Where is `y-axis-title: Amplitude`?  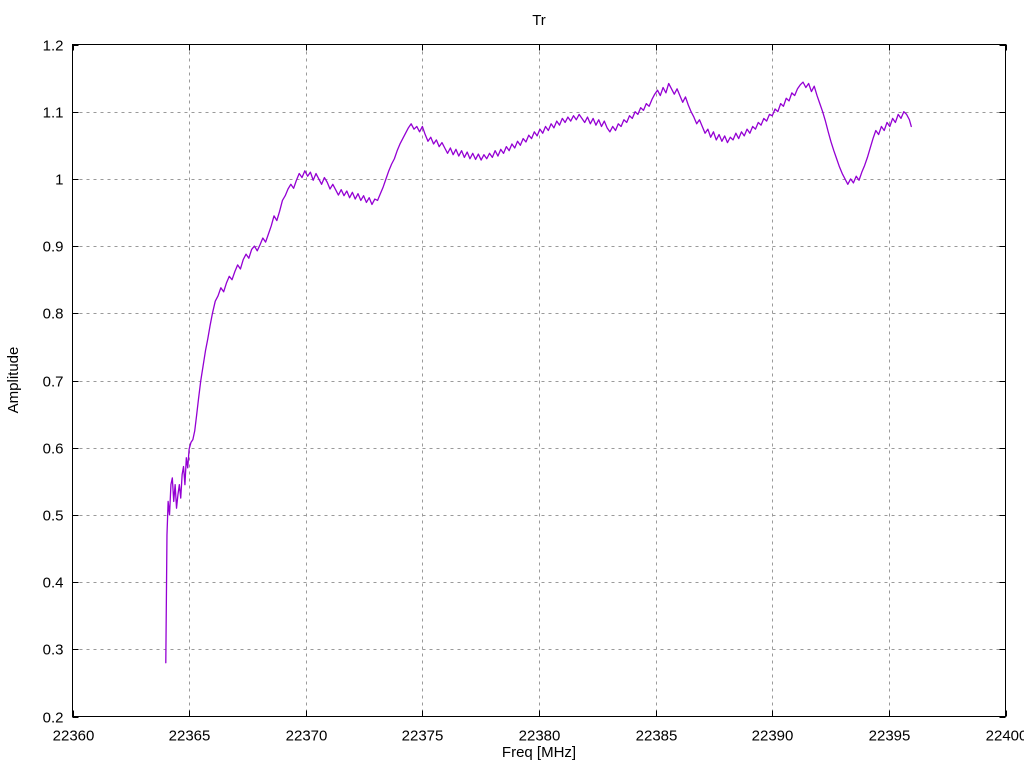 y-axis-title: Amplitude is located at coordinates (13, 380).